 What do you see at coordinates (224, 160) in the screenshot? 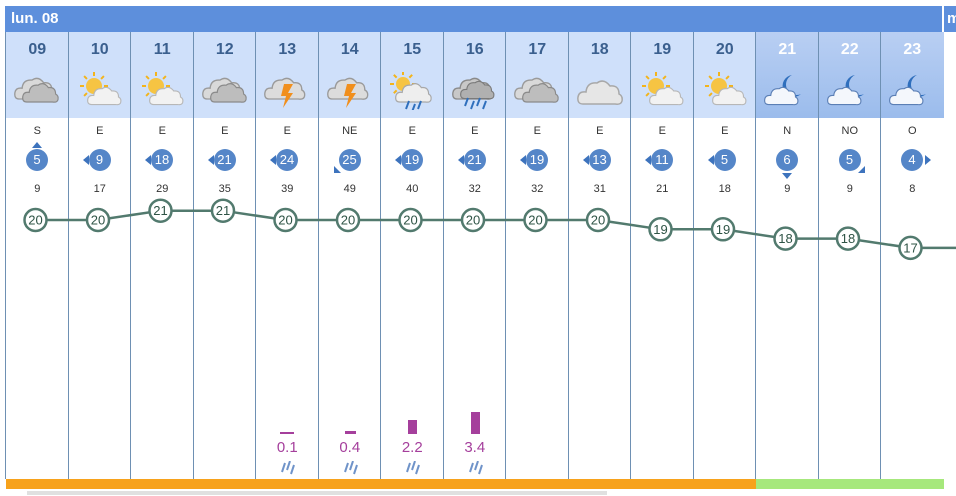
I see `wind-speed-badge: 21` at bounding box center [224, 160].